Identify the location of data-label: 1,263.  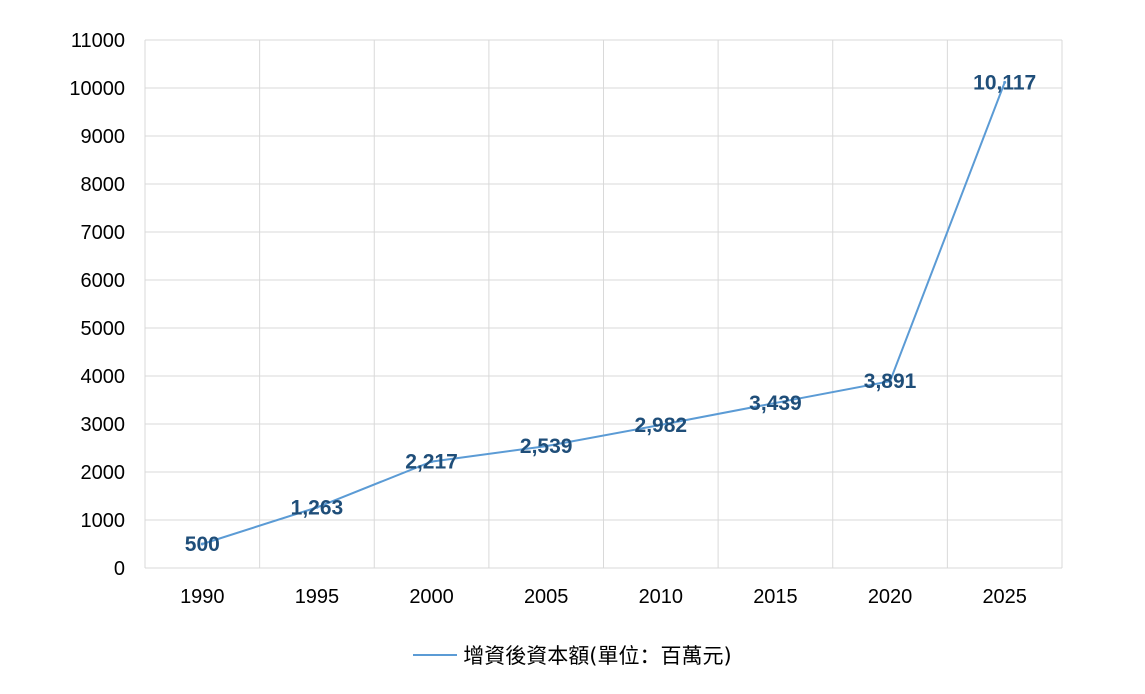
(317, 507).